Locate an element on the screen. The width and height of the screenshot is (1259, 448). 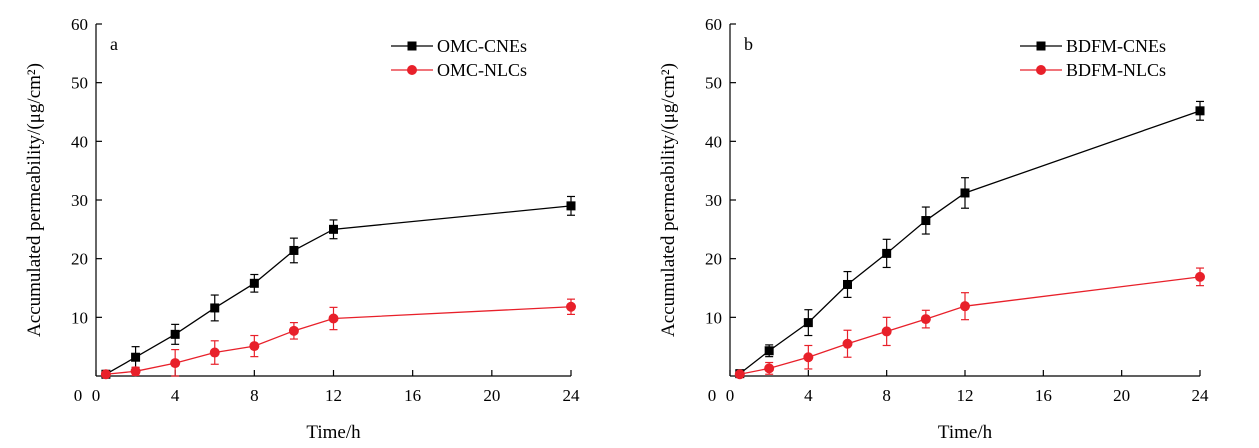
panel-label: a is located at coordinates (114, 44).